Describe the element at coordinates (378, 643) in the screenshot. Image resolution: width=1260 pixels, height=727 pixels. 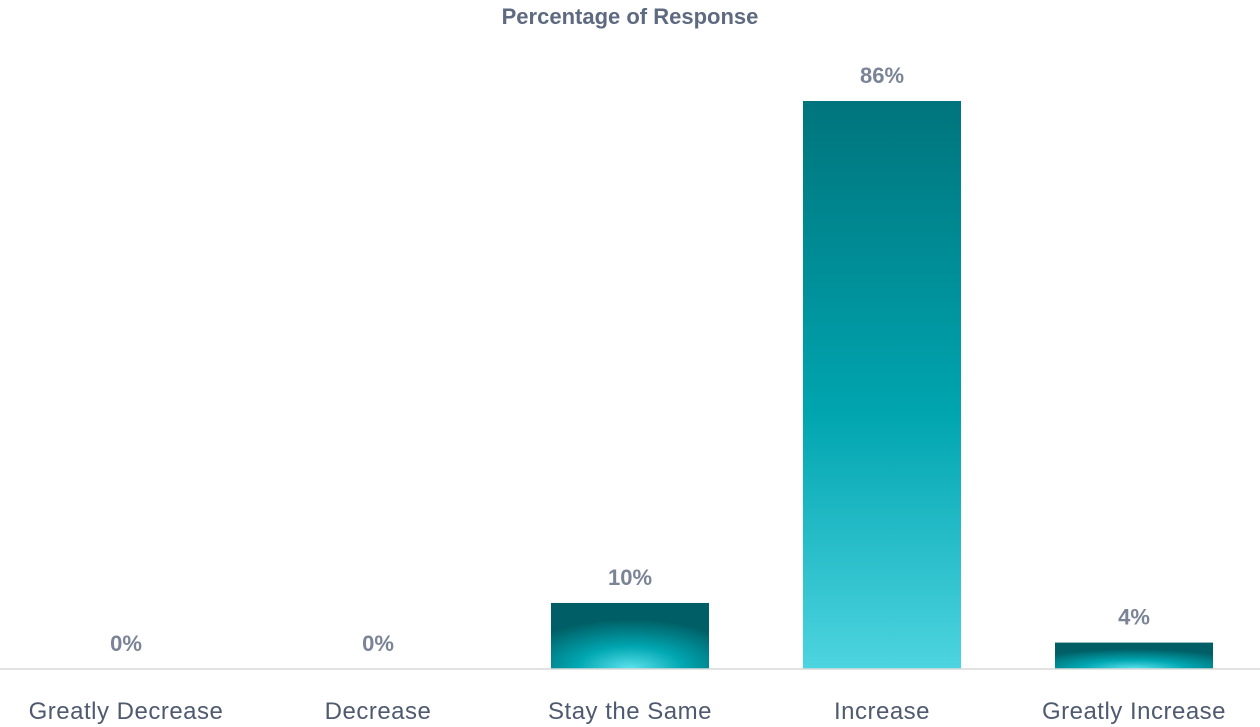
I see `data-label-decrease: 0%` at that location.